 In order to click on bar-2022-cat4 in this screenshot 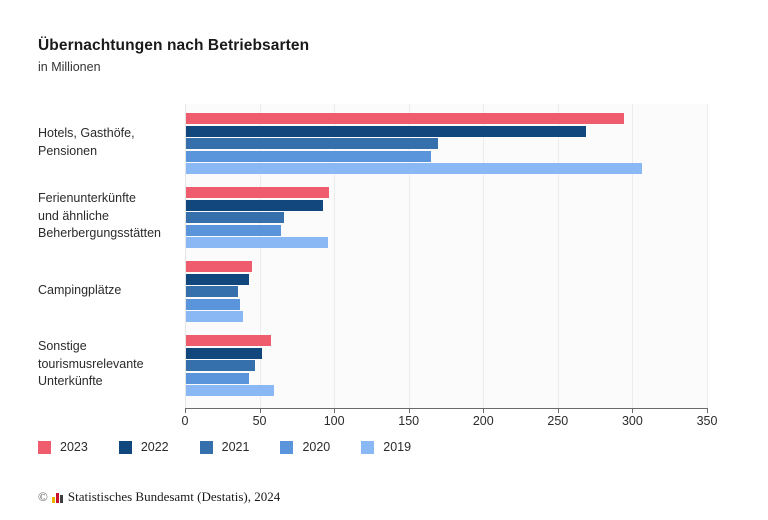, I will do `click(224, 353)`.